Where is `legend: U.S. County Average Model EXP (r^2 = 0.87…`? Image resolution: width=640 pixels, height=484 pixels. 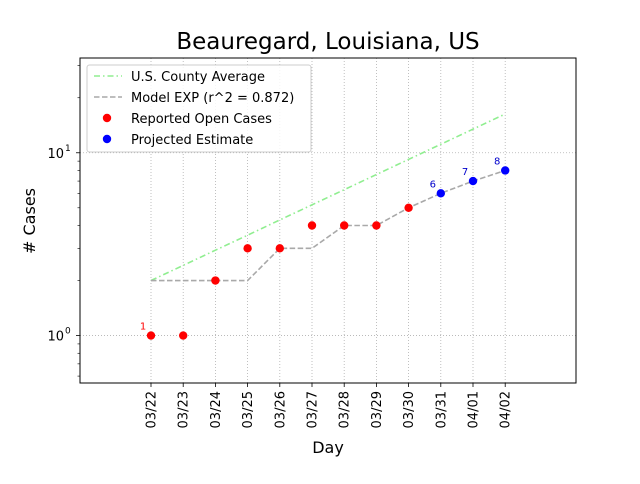 legend: U.S. County Average Model EXP (r^2 = 0.87… is located at coordinates (199, 108).